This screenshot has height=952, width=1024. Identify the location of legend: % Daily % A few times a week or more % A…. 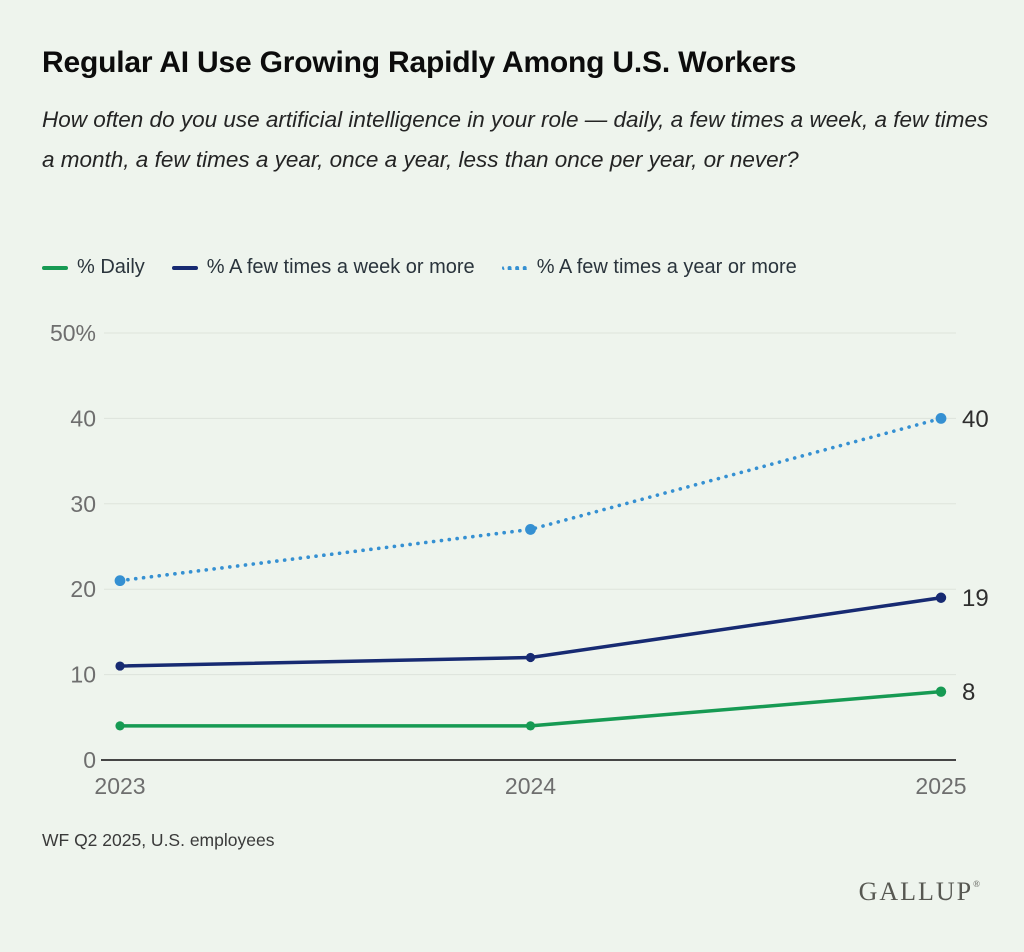
(419, 267).